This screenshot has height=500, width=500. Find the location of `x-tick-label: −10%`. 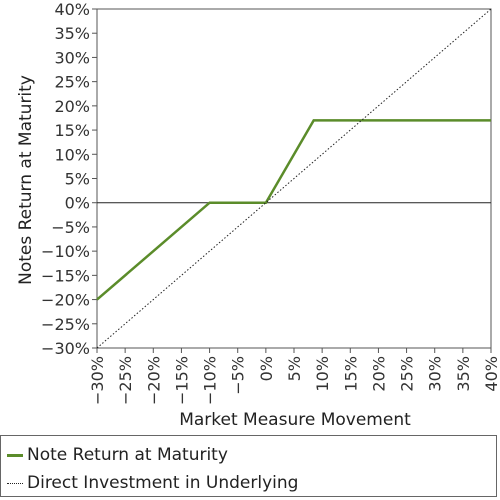

x-tick-label: −10% is located at coordinates (210, 380).